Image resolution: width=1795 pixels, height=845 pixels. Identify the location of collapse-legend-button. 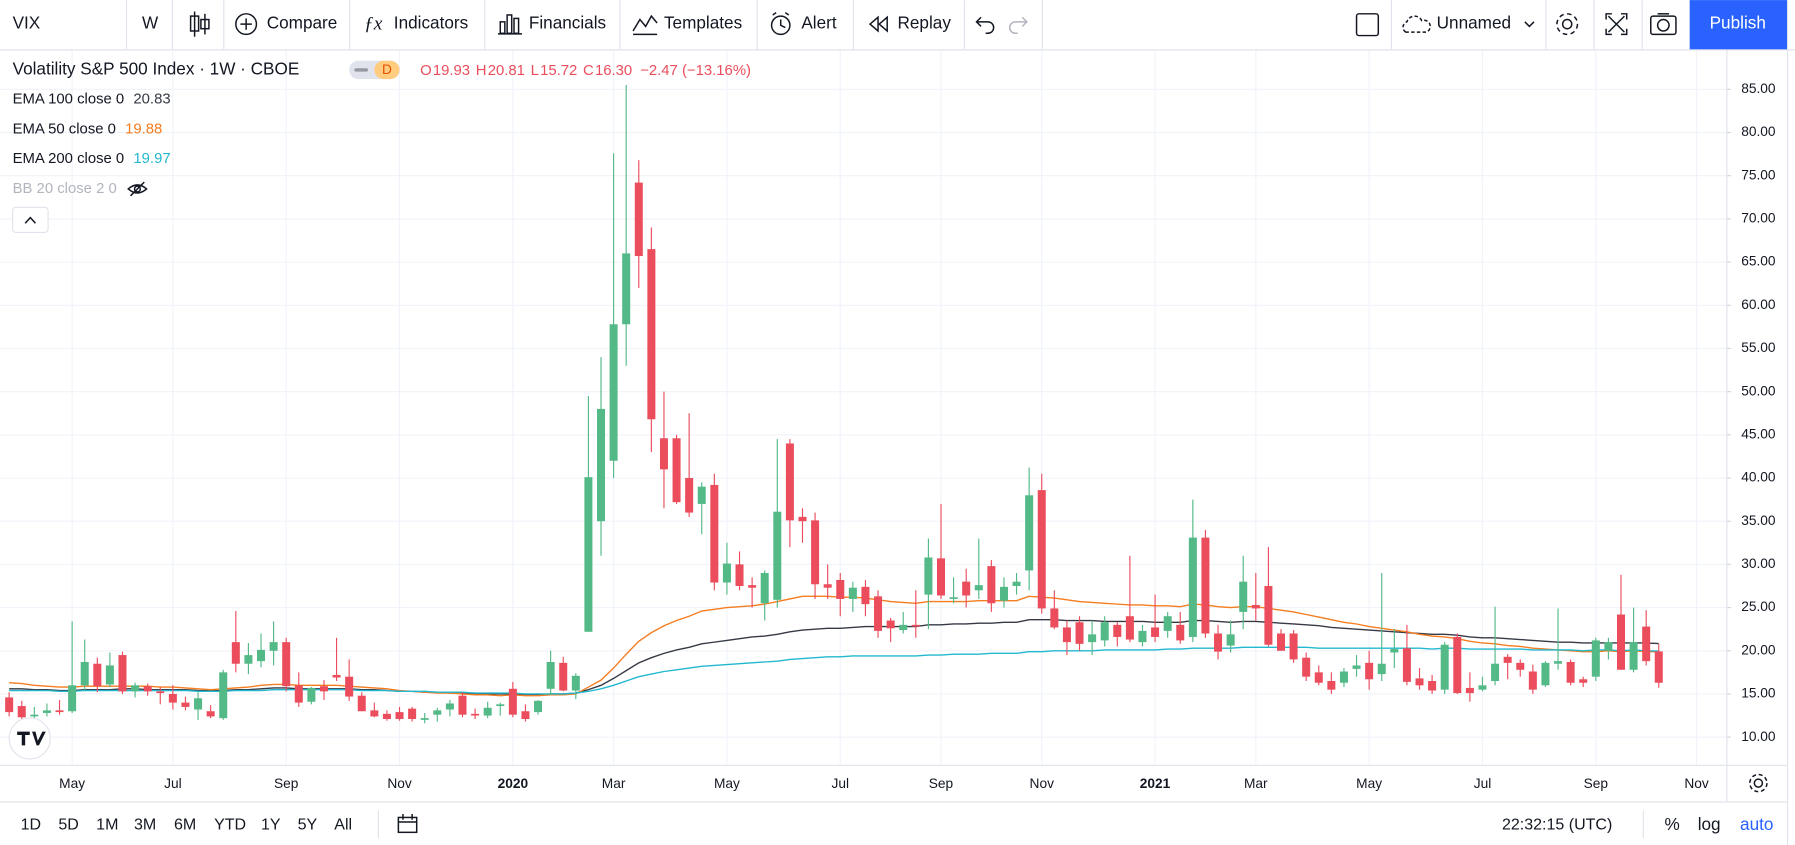
(30, 220).